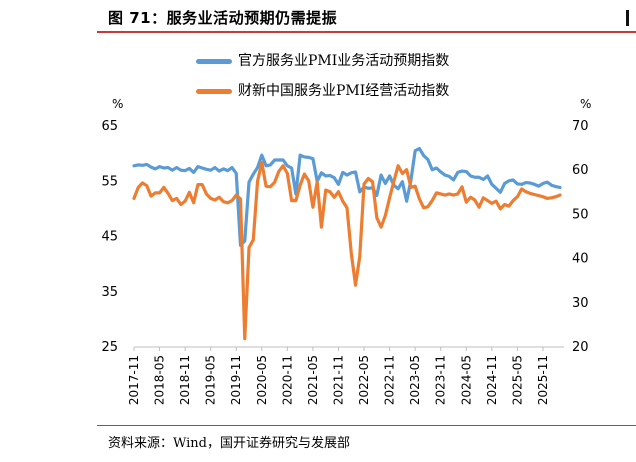 This screenshot has height=462, width=636. I want to click on x-tick-label: 2021-05, so click(313, 380).